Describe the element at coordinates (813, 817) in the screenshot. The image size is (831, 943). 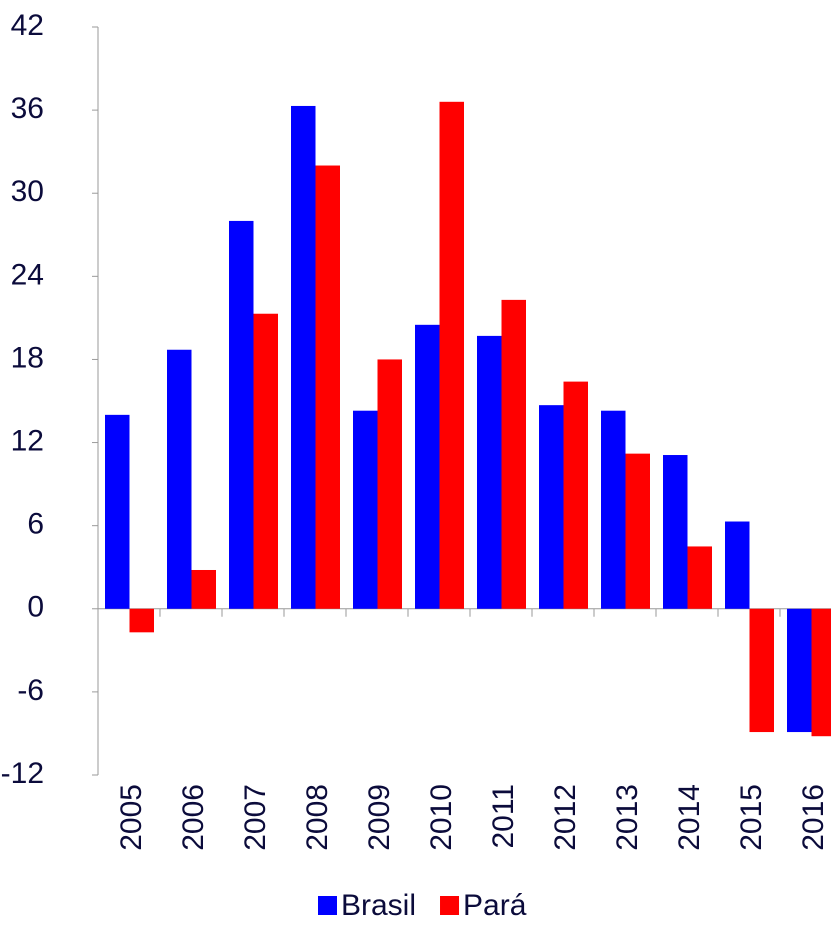
I see `x-tick-label: 2016` at that location.